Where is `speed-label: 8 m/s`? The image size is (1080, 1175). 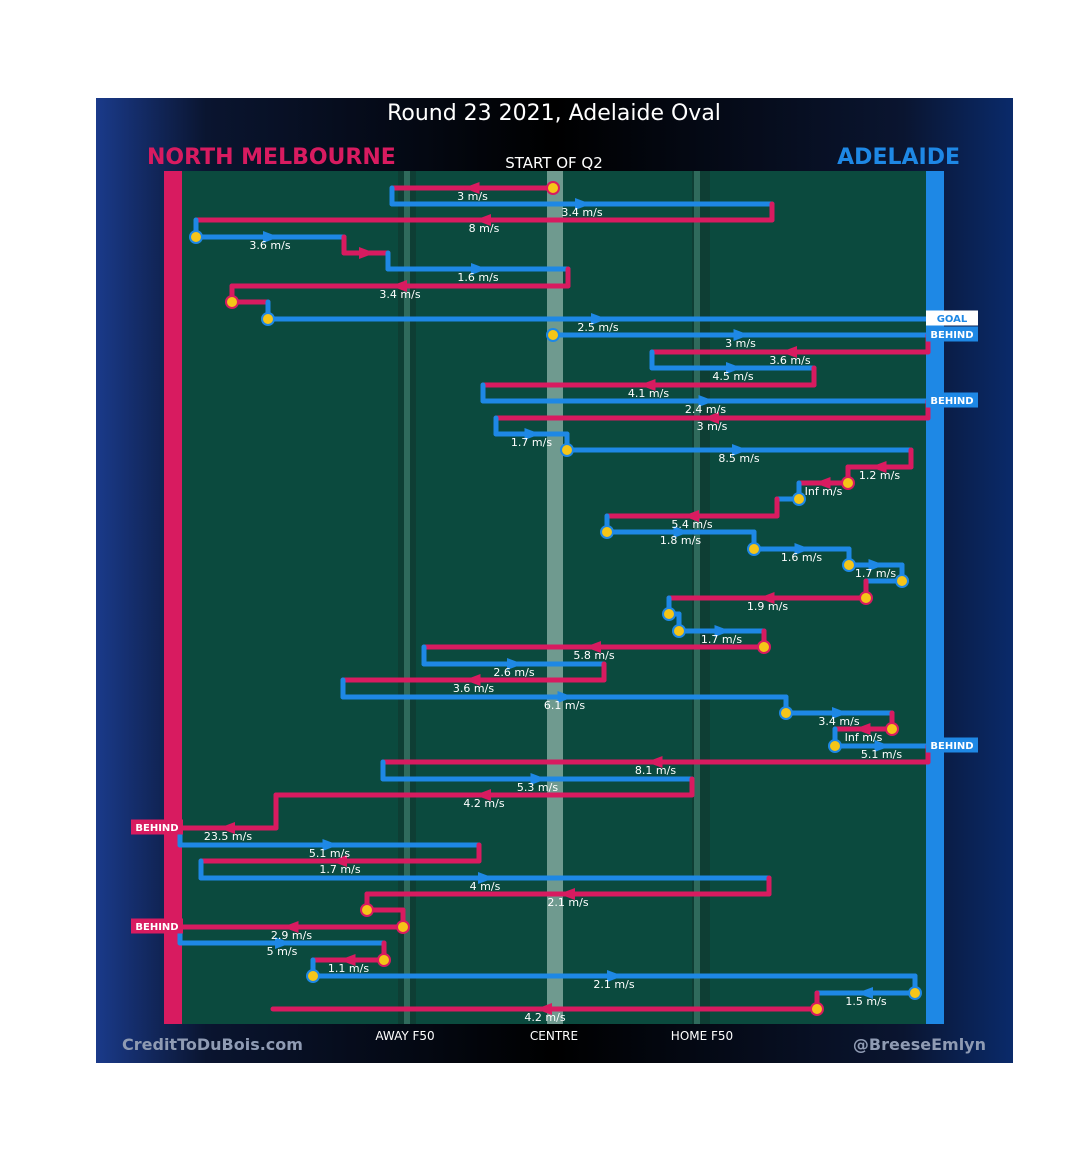
speed-label: 8 m/s is located at coordinates (484, 228).